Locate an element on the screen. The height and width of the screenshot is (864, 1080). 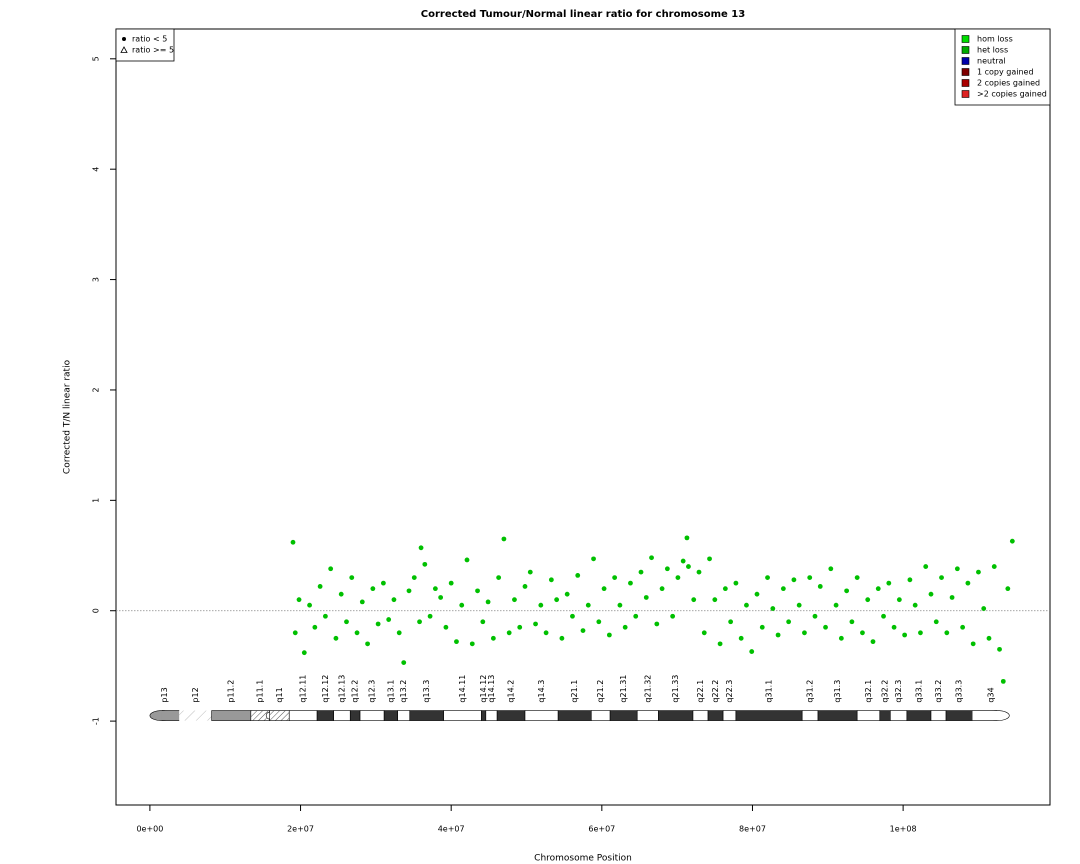
band-label: q12.12 is located at coordinates (325, 689).